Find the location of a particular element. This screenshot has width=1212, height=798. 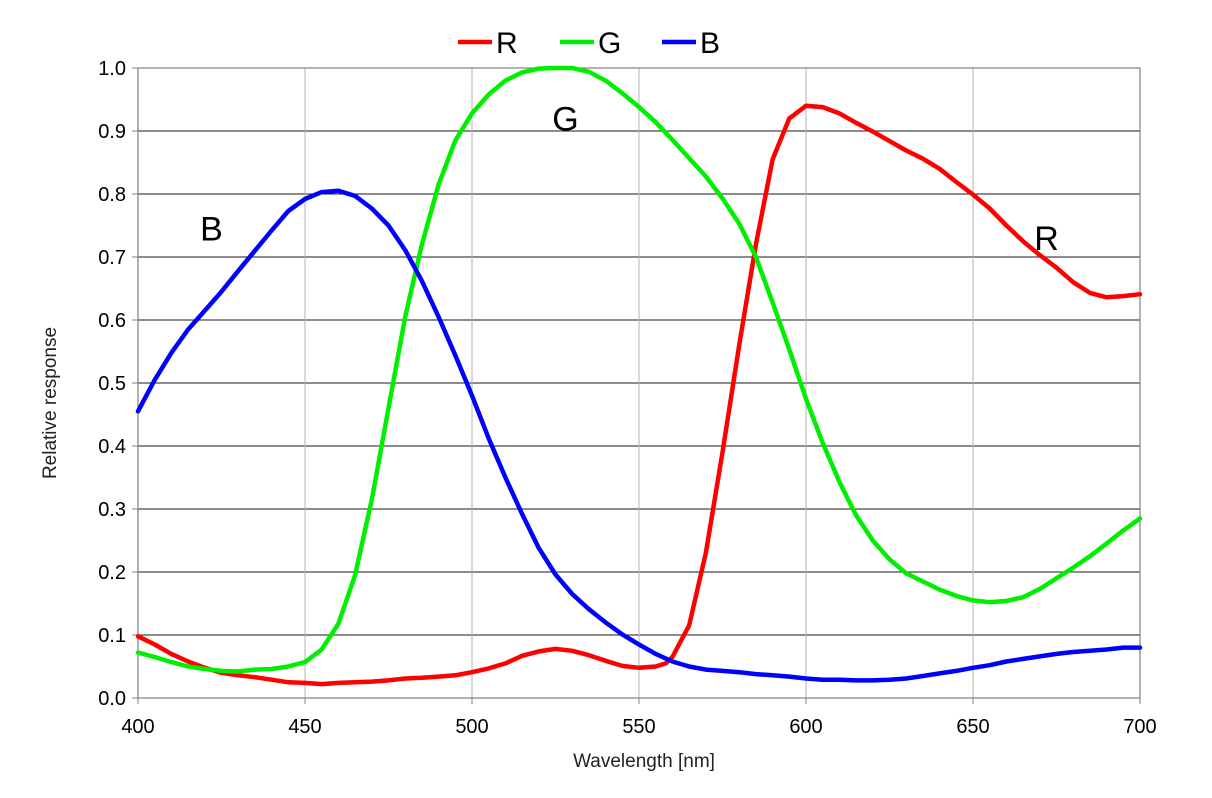

curve-label-r: R is located at coordinates (1046, 239).